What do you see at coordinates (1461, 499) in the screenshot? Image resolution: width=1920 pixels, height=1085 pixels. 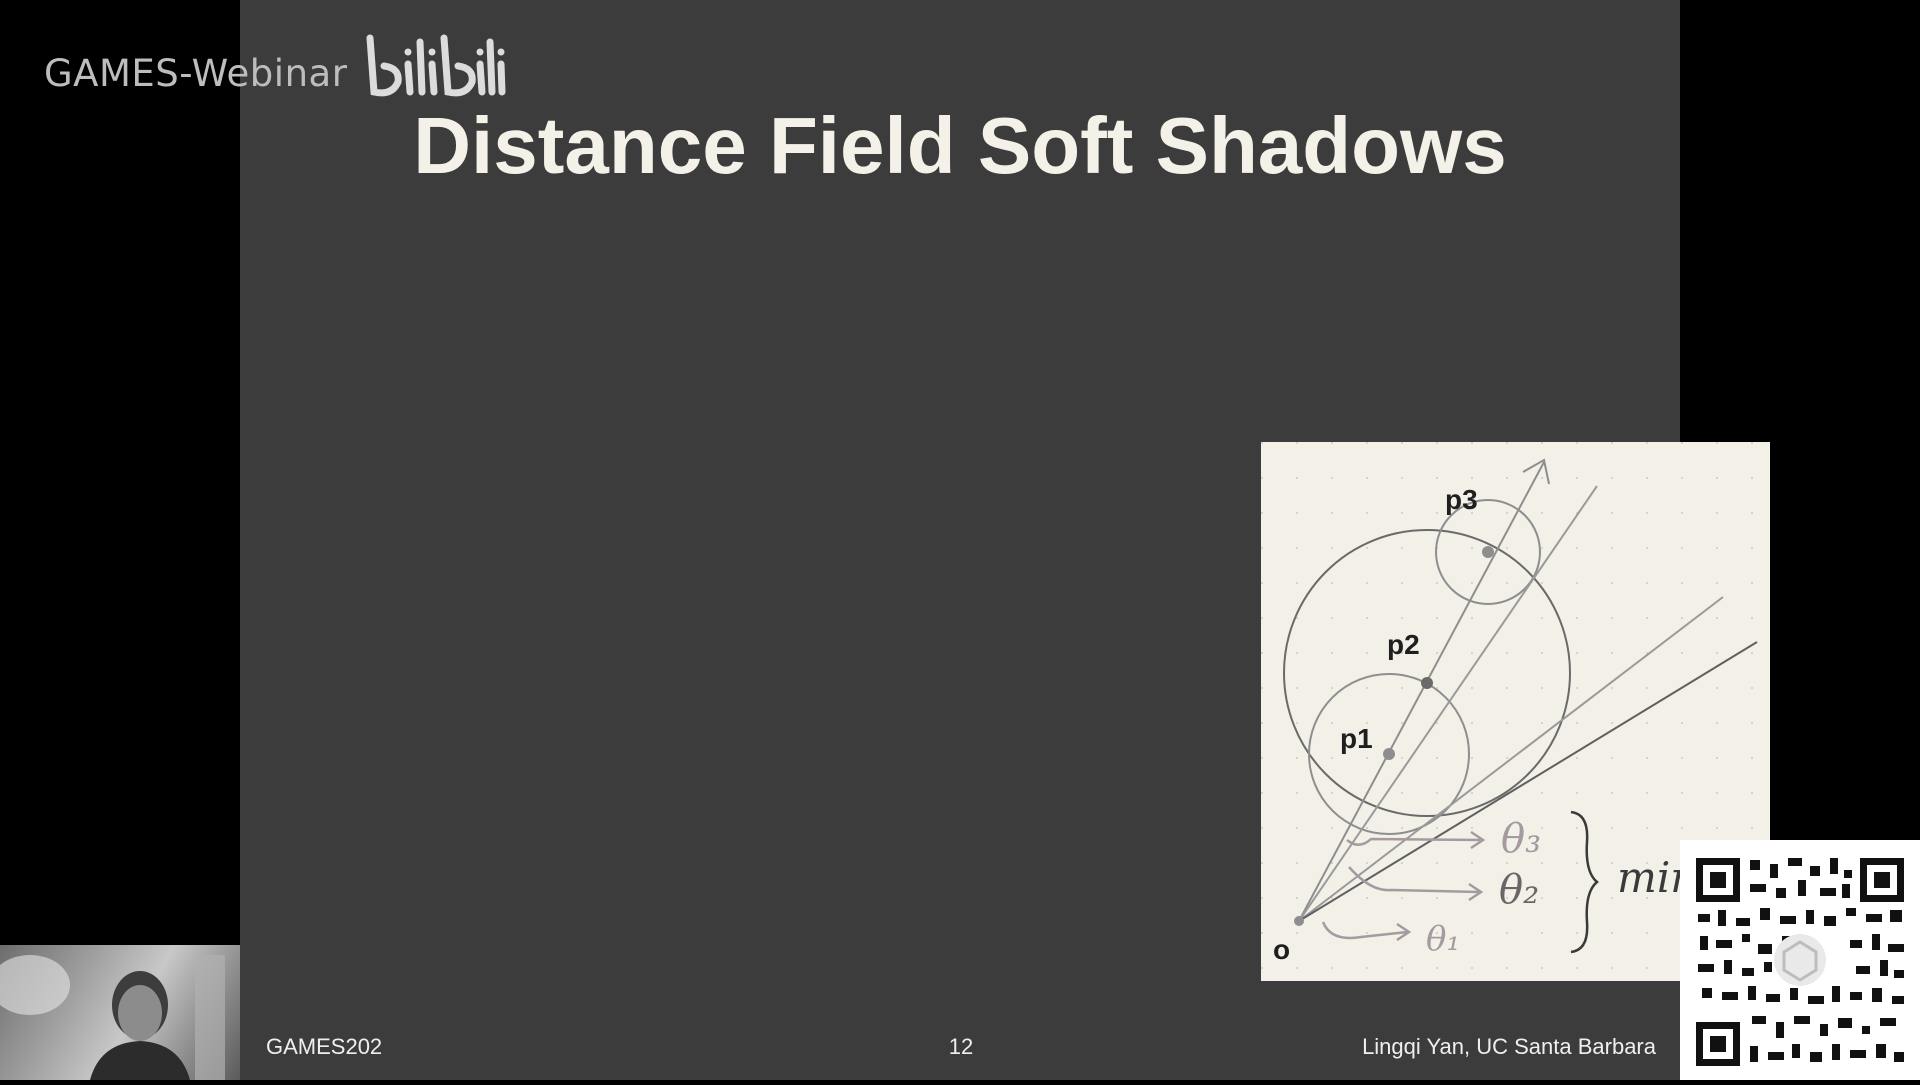 I see `label-p3: p3` at bounding box center [1461, 499].